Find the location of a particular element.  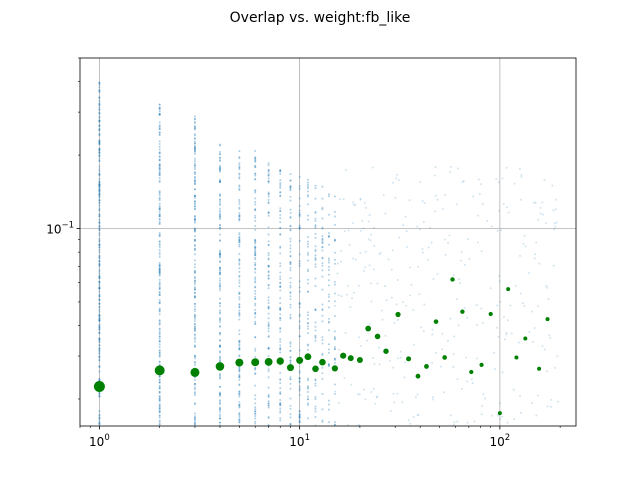

binned-mean-point is located at coordinates (409, 359).